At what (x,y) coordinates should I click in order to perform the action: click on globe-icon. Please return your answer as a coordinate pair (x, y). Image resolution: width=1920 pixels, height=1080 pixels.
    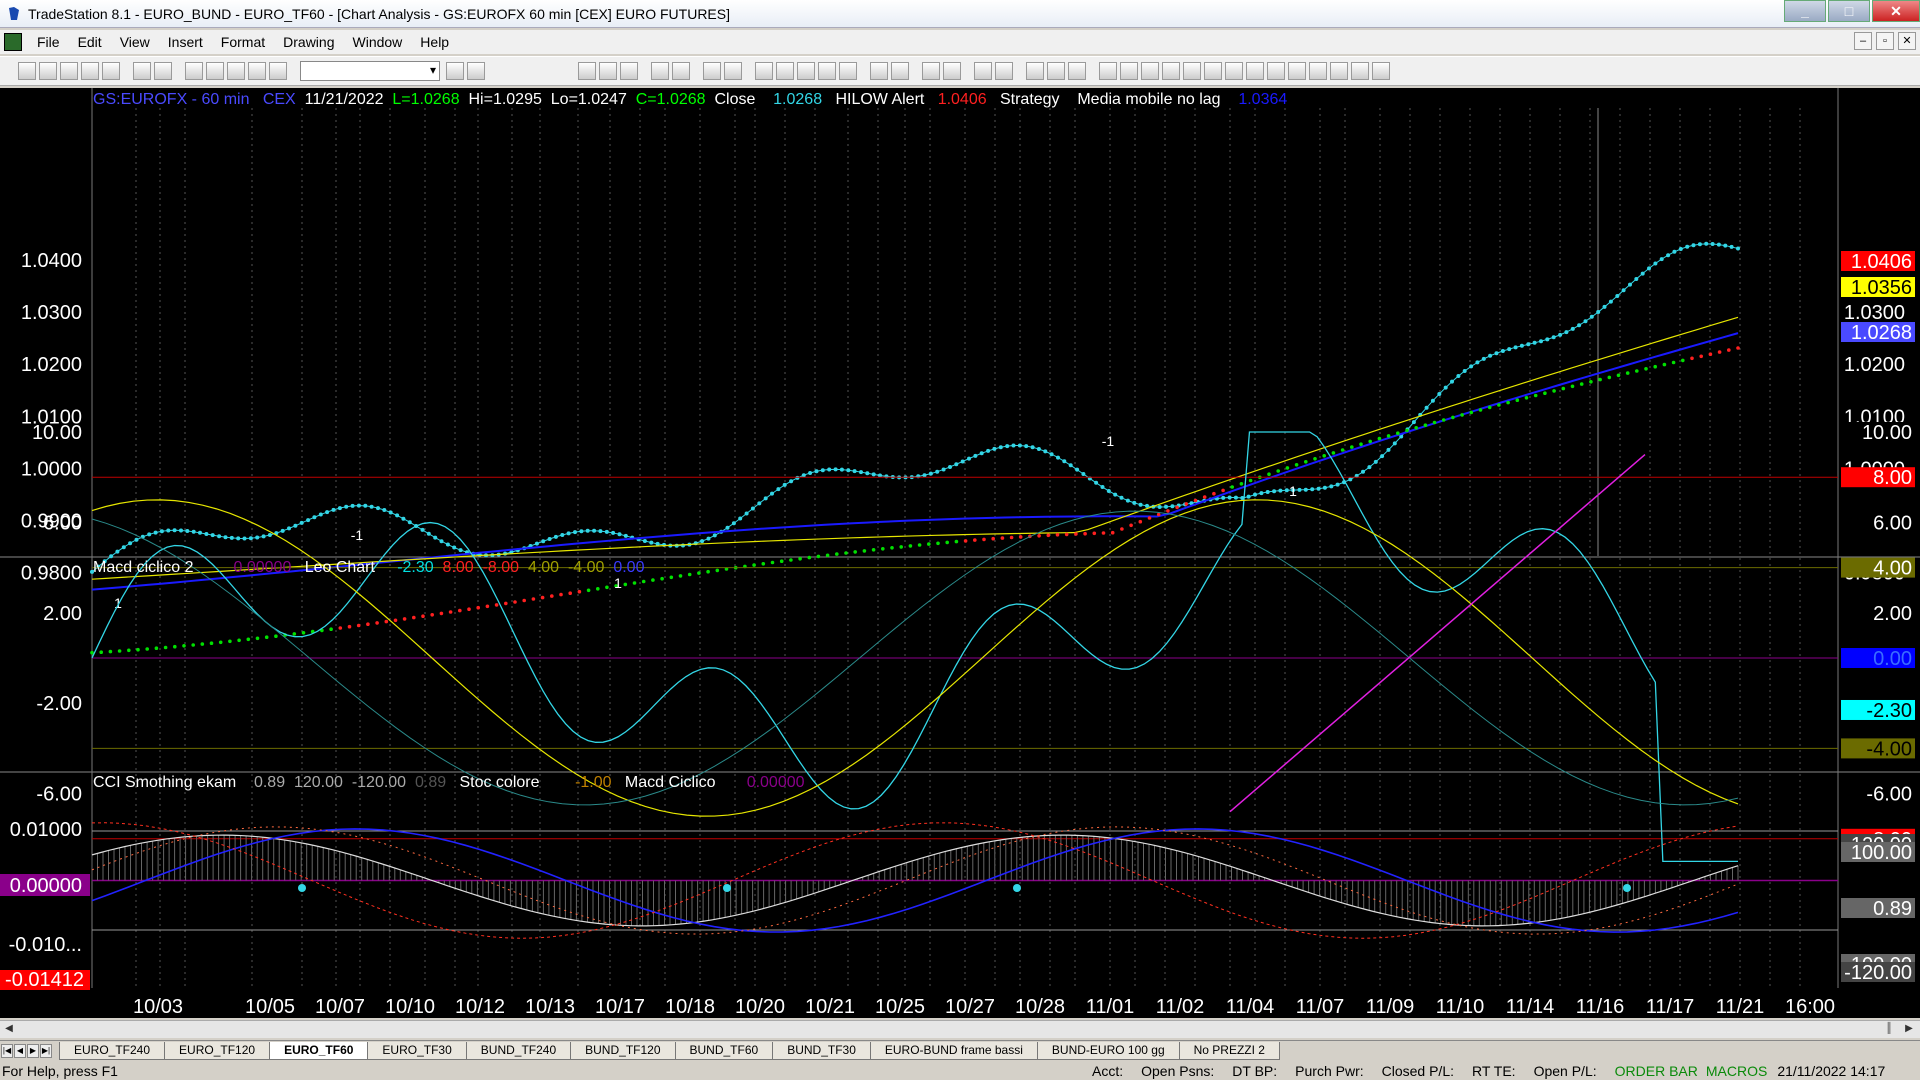
    Looking at the image, I should click on (278, 71).